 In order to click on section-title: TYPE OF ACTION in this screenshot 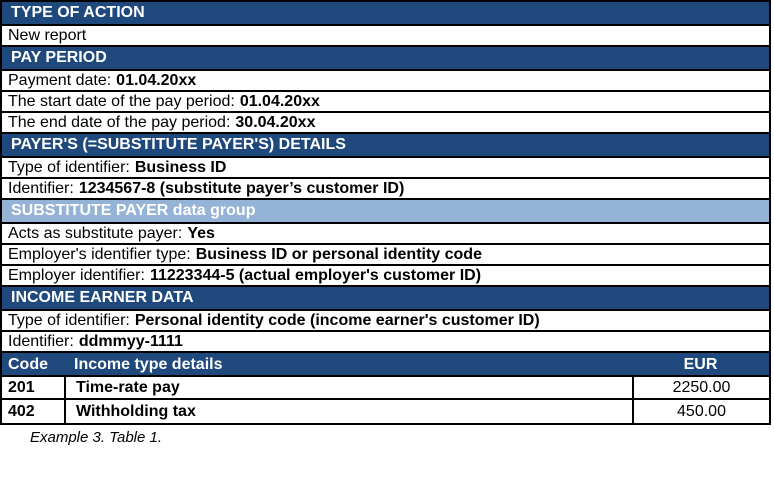, I will do `click(78, 12)`.